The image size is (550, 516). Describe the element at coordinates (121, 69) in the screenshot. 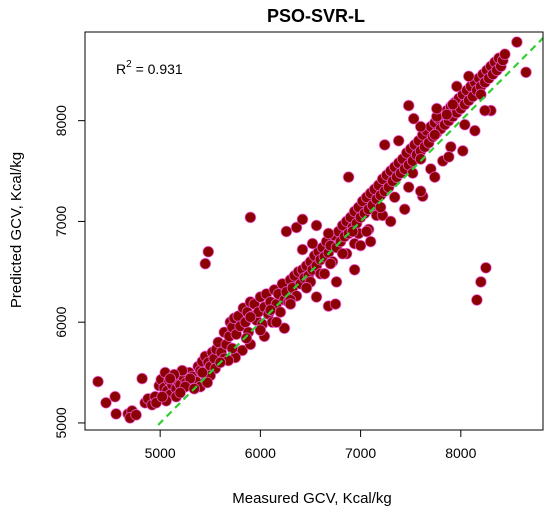

I see `r-squared-prefix: R` at that location.